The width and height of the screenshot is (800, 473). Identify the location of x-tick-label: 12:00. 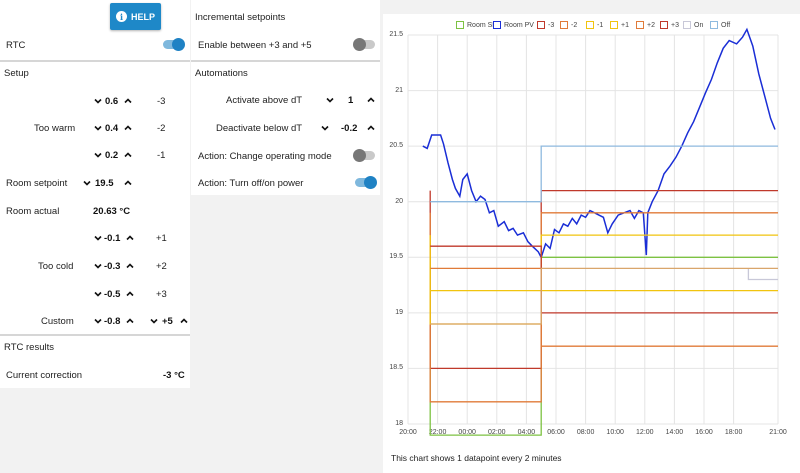
(645, 432).